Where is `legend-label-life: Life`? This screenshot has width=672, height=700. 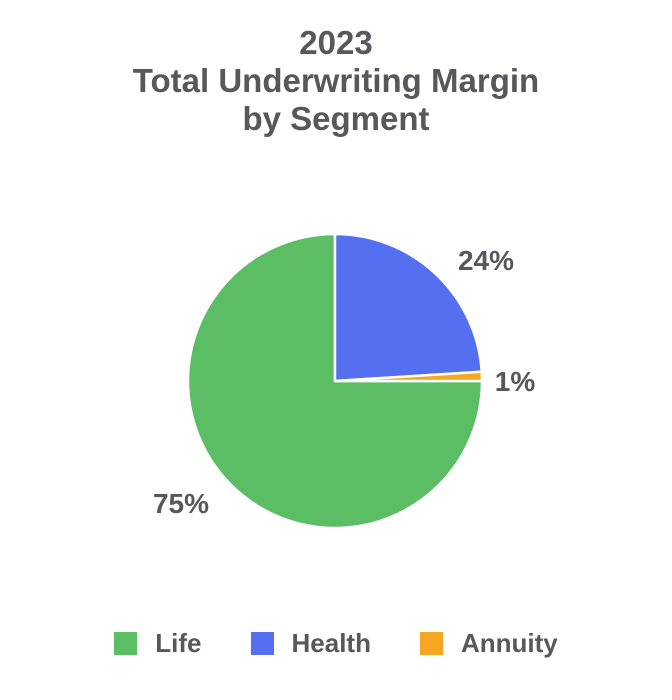 legend-label-life: Life is located at coordinates (178, 643).